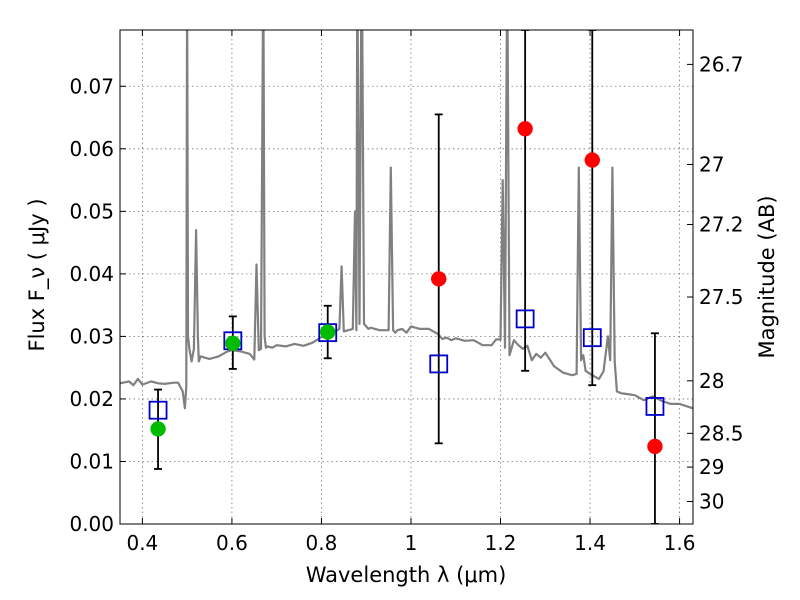  What do you see at coordinates (322, 543) in the screenshot?
I see `x-tick-label: 0.8` at bounding box center [322, 543].